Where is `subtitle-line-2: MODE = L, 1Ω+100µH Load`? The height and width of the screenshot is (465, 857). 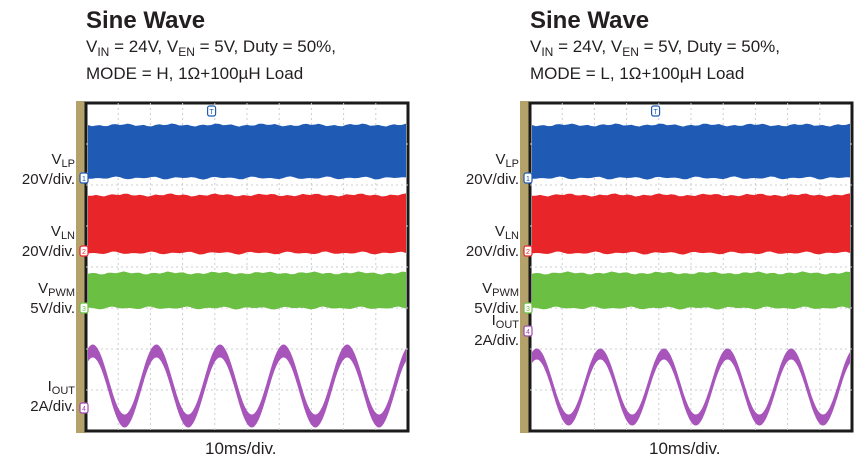
subtitle-line-2: MODE = L, 1Ω+100µH Load is located at coordinates (637, 73).